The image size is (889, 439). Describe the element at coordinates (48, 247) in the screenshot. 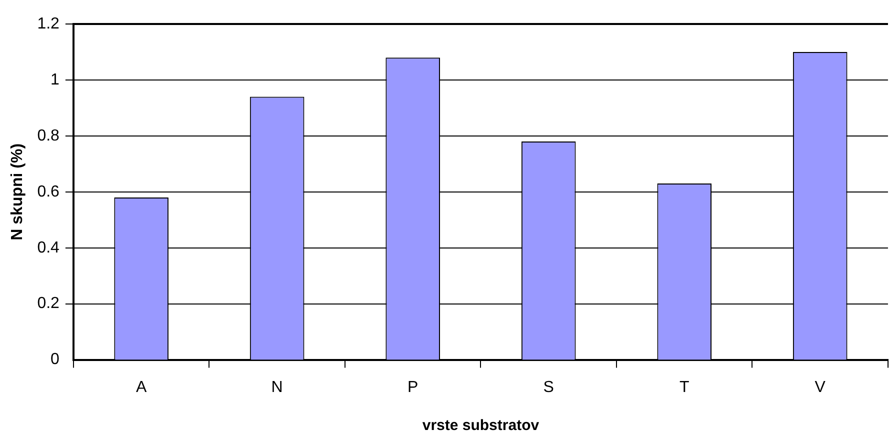

I see `y-tick-label: 0.4` at that location.